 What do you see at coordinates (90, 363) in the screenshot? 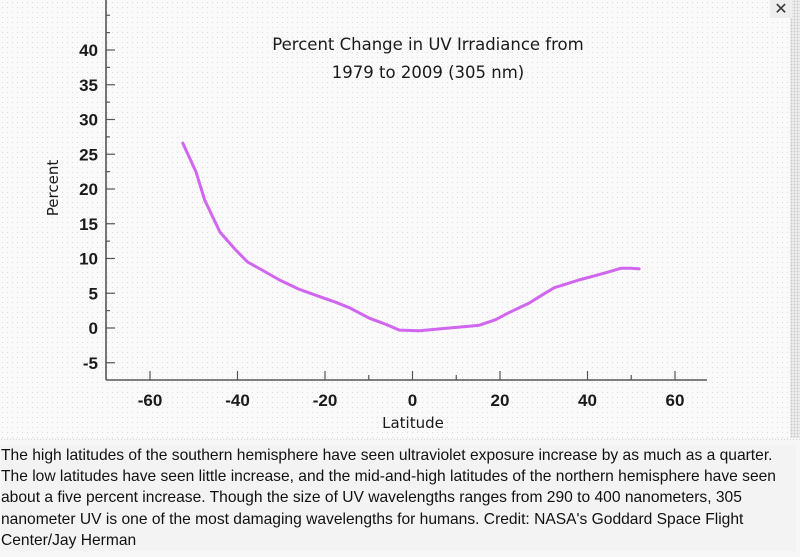
I see `y-tick-label: -5` at bounding box center [90, 363].